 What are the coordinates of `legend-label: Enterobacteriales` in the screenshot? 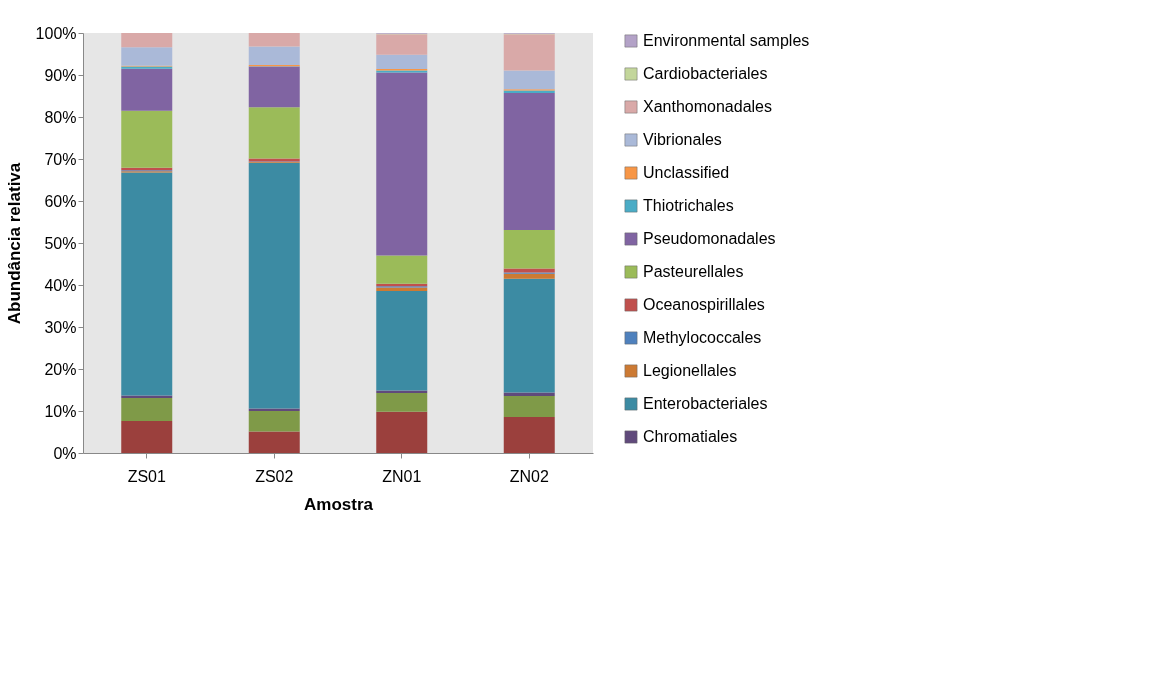 It's located at (705, 403).